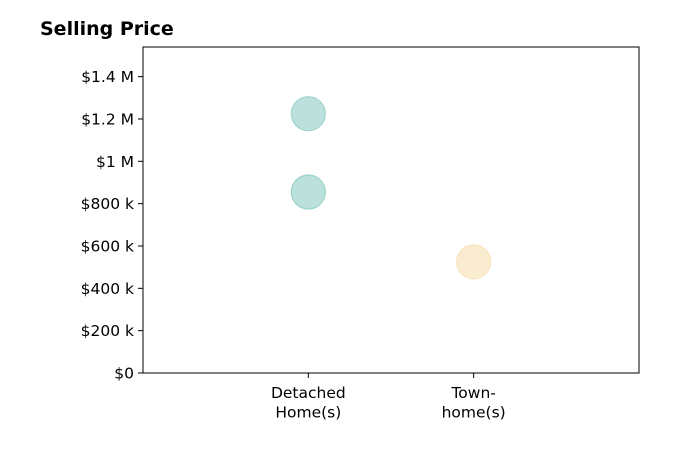 This screenshot has width=679, height=462. I want to click on y-tick-label-1: $200 k, so click(107, 331).